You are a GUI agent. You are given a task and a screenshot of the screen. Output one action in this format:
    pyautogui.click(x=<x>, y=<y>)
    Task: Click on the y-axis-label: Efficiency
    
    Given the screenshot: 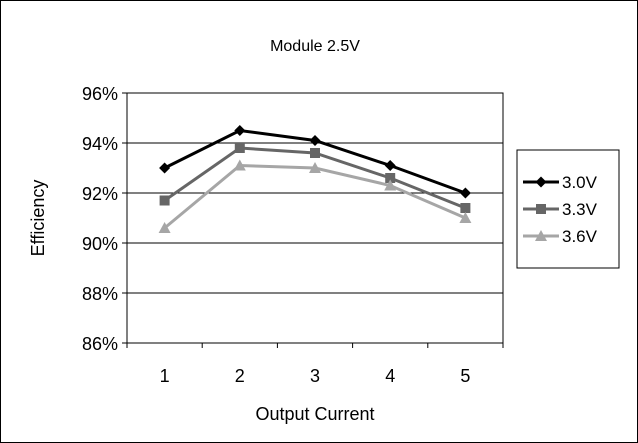 What is the action you would take?
    pyautogui.click(x=38, y=218)
    